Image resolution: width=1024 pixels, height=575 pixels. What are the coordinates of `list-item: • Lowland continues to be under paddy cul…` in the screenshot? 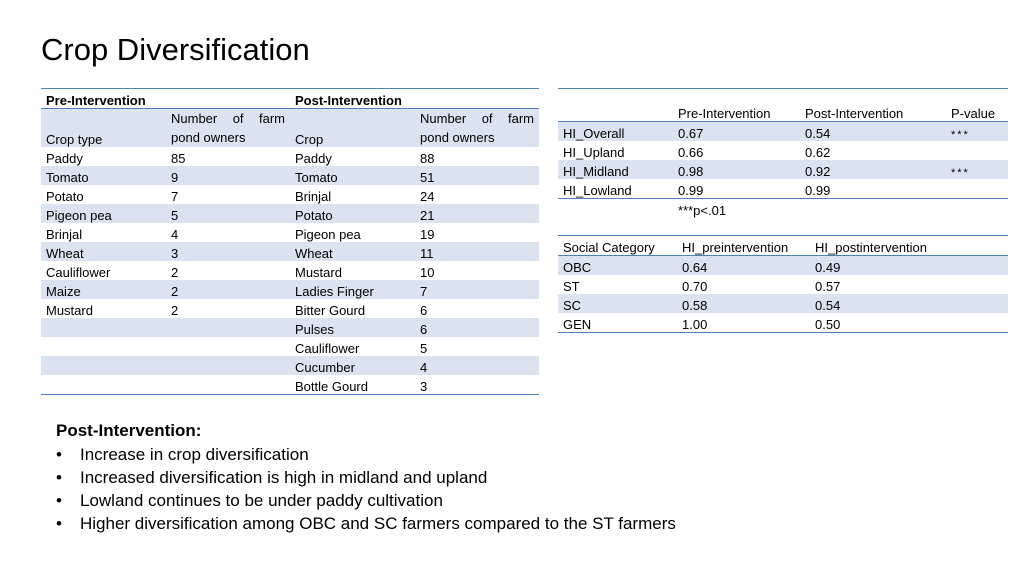 It's located at (366, 500).